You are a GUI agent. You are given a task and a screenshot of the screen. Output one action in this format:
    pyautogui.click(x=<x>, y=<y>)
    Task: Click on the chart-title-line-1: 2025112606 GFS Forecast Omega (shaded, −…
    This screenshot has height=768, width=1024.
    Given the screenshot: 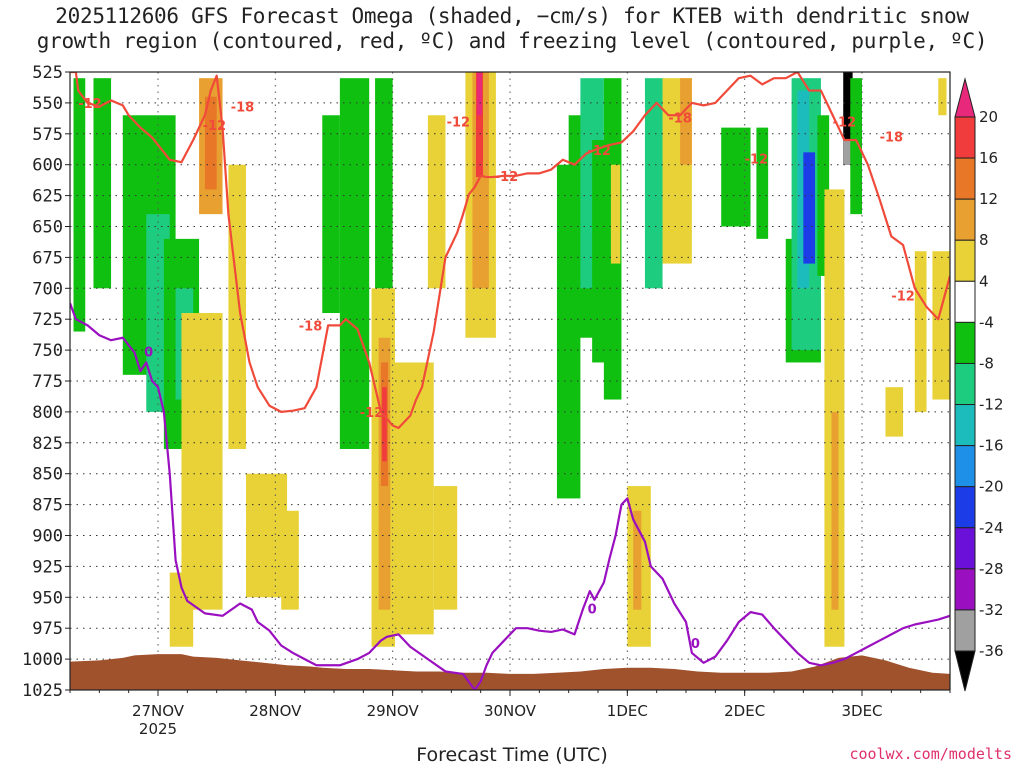 What is the action you would take?
    pyautogui.click(x=512, y=16)
    